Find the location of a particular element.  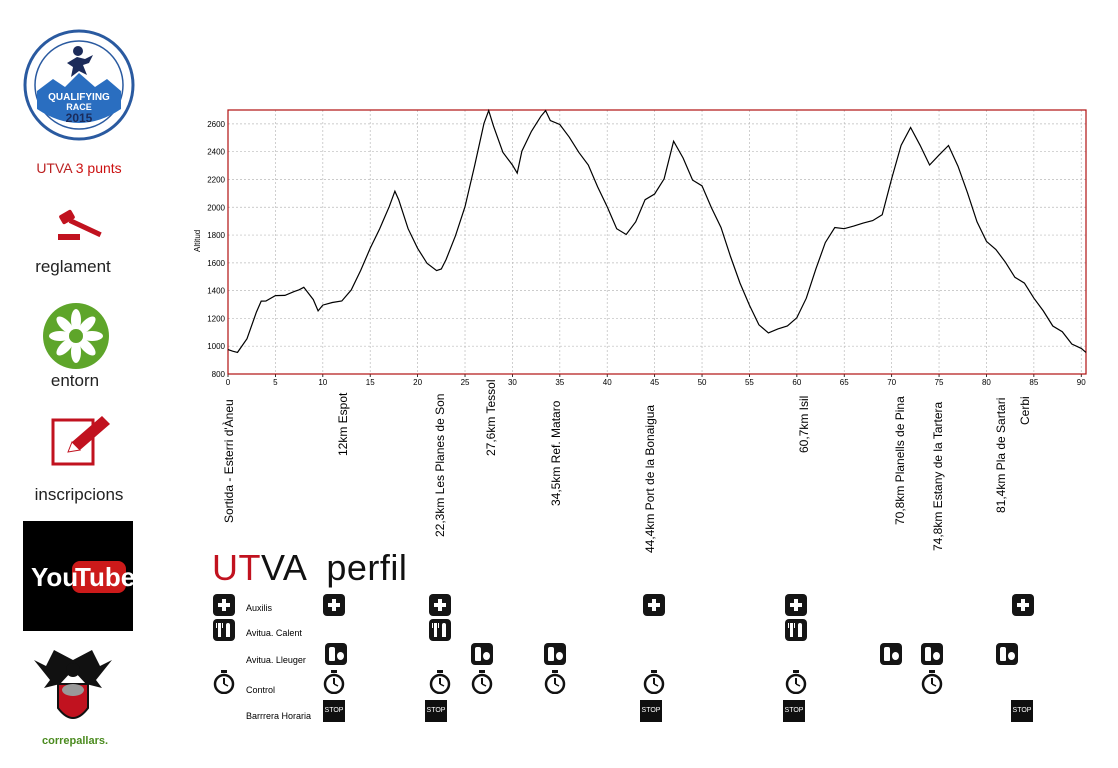

perfil-title: UTVA perfil is located at coordinates (309, 568).